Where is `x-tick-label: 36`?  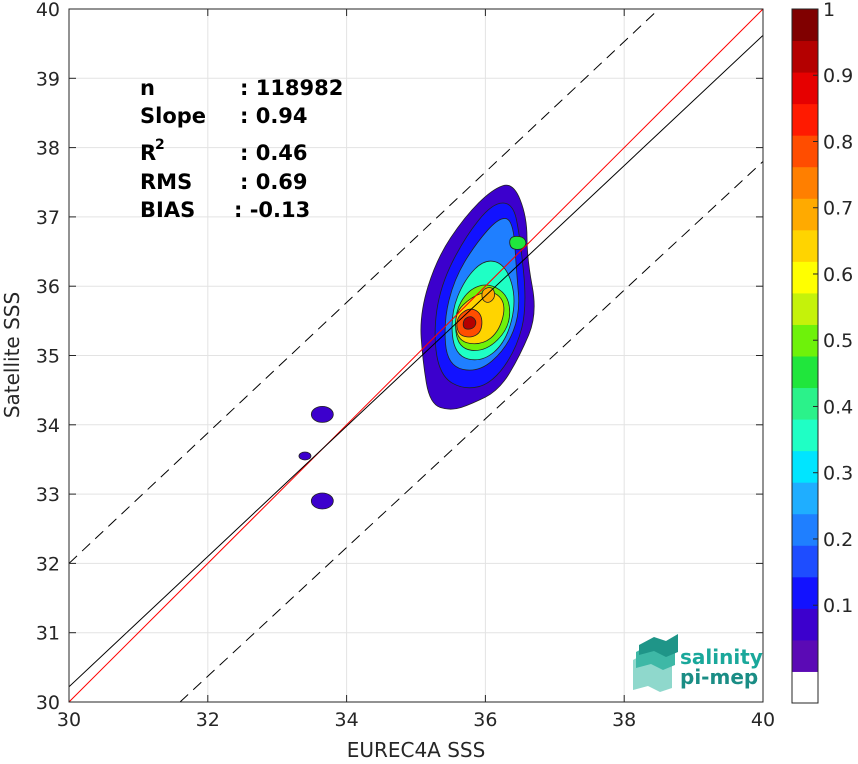 x-tick-label: 36 is located at coordinates (485, 720).